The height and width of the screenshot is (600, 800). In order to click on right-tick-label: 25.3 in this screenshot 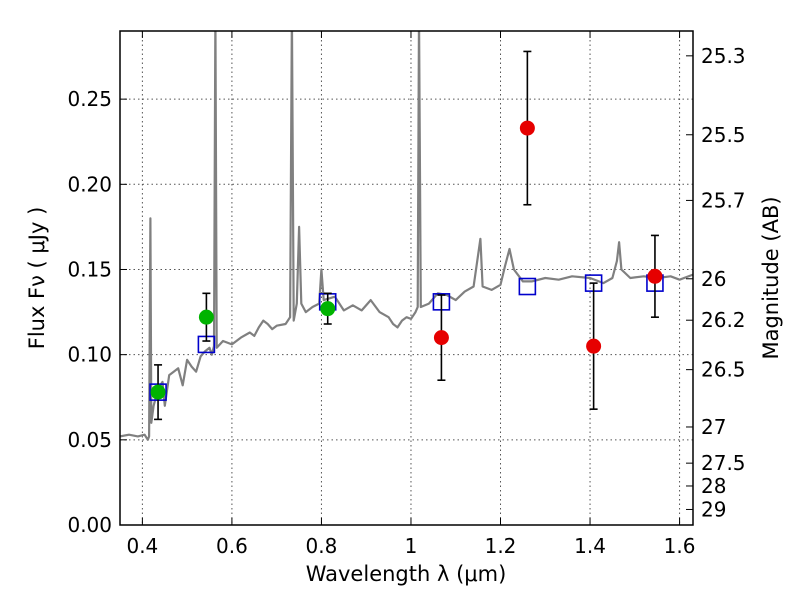, I will do `click(723, 56)`.